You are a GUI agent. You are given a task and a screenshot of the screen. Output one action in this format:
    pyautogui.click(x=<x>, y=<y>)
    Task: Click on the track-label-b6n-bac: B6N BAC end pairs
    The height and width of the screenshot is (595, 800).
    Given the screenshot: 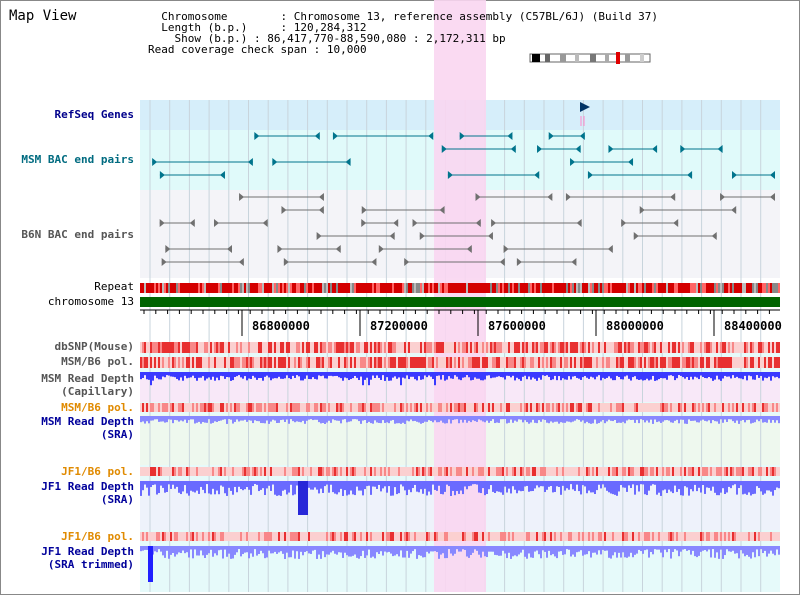 What is the action you would take?
    pyautogui.click(x=77, y=234)
    